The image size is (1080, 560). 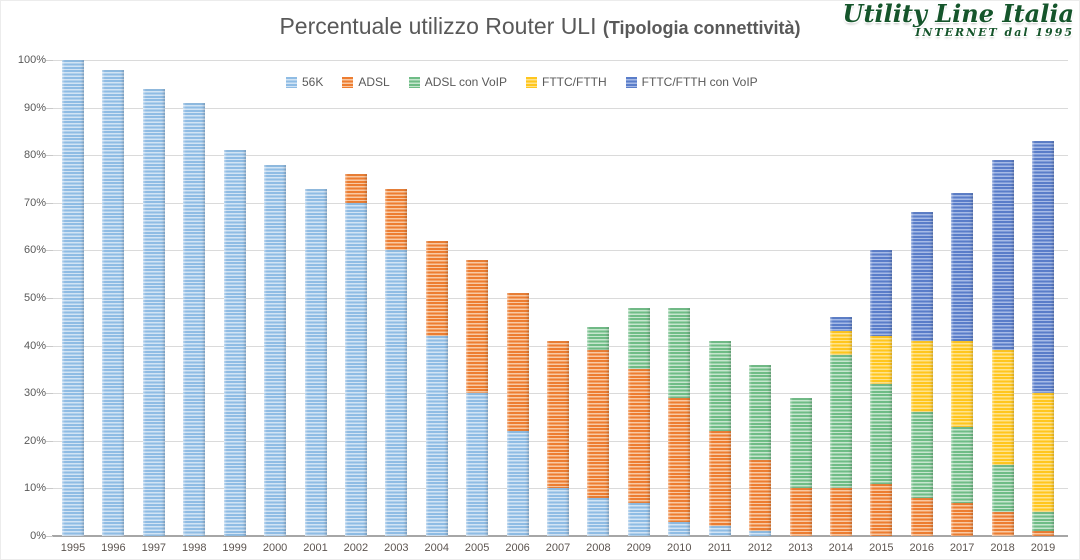 What do you see at coordinates (477, 548) in the screenshot?
I see `x-axis-label-2005: 2005` at bounding box center [477, 548].